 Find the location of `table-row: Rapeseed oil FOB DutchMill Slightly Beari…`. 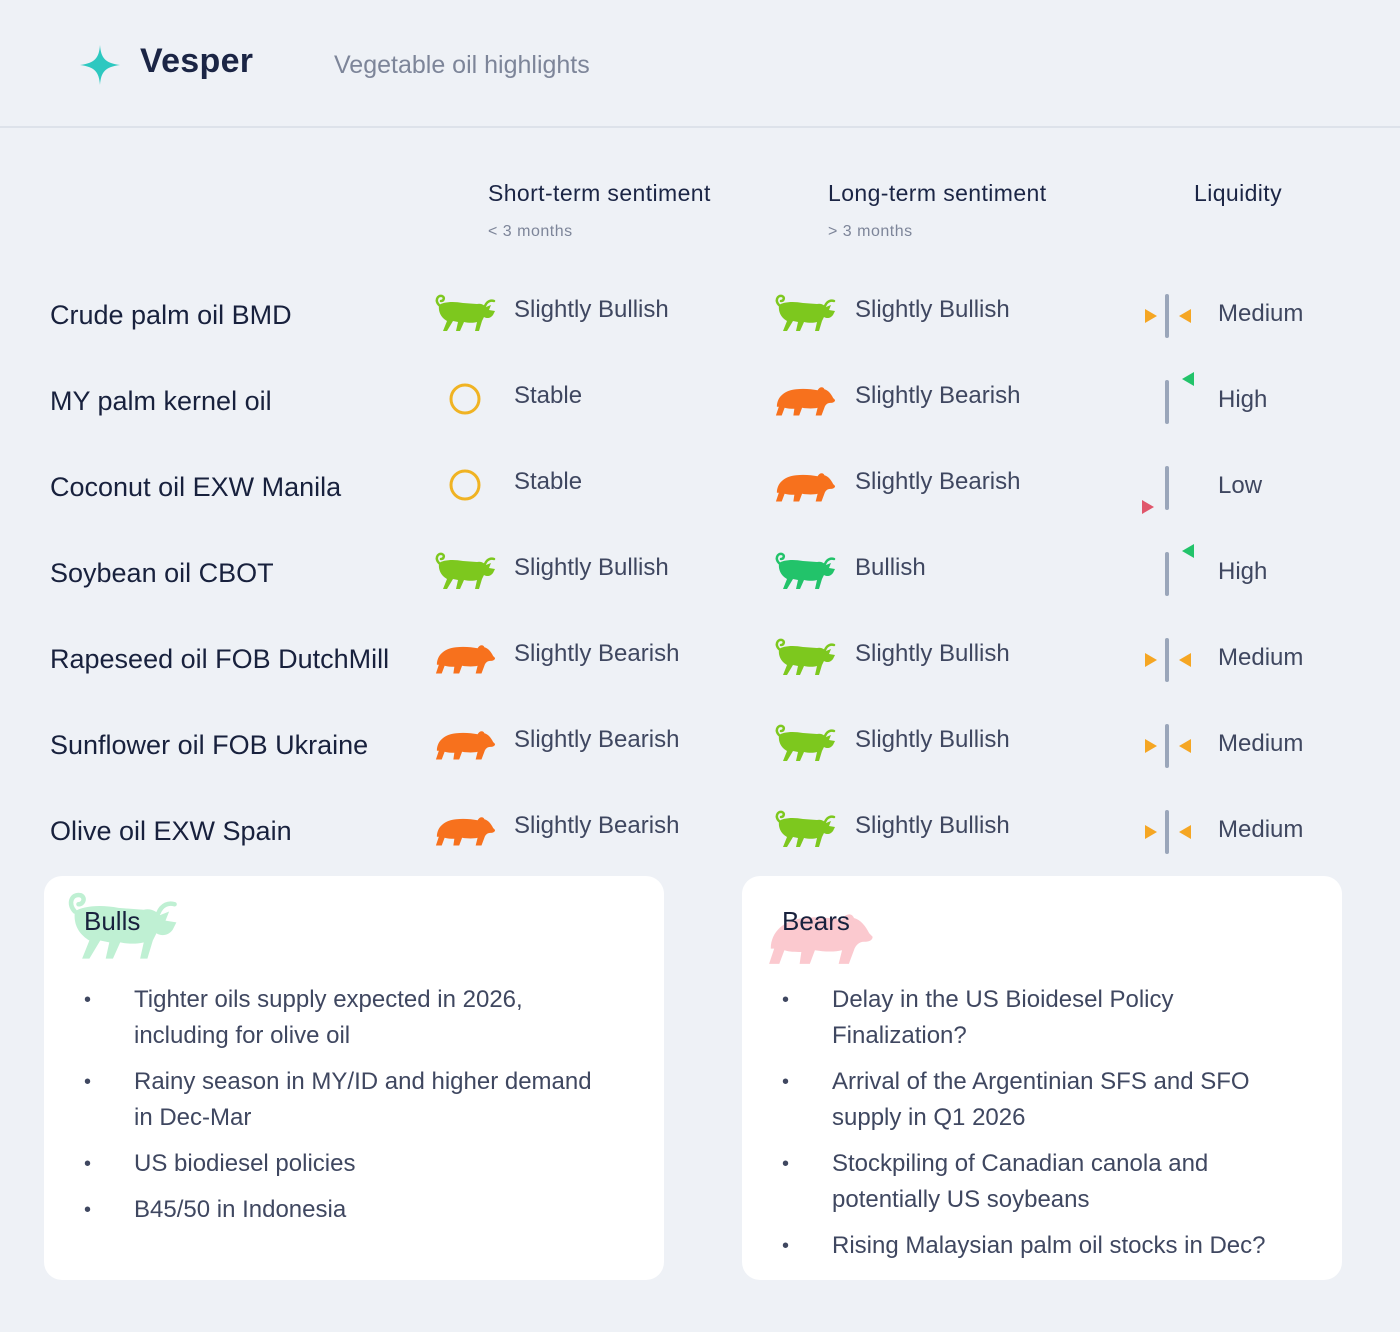

table-row: Rapeseed oil FOB DutchMill Slightly Beari… is located at coordinates (700, 669).